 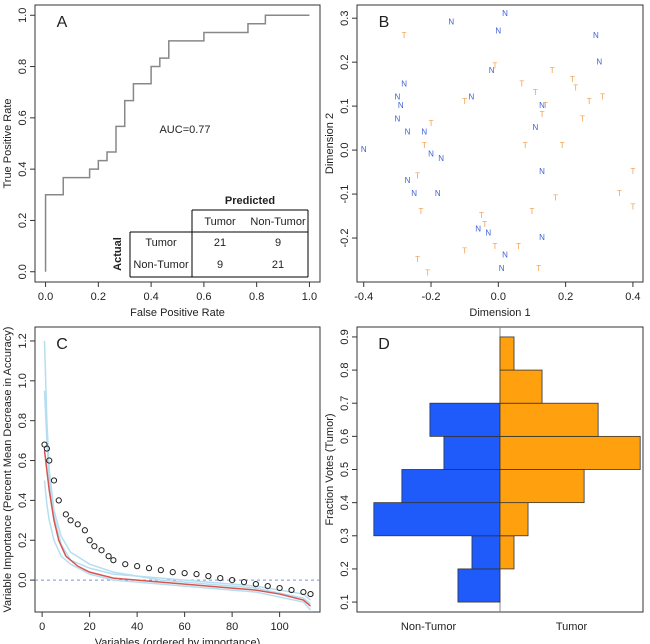 I want to click on table-column: Tumor, so click(x=220, y=222).